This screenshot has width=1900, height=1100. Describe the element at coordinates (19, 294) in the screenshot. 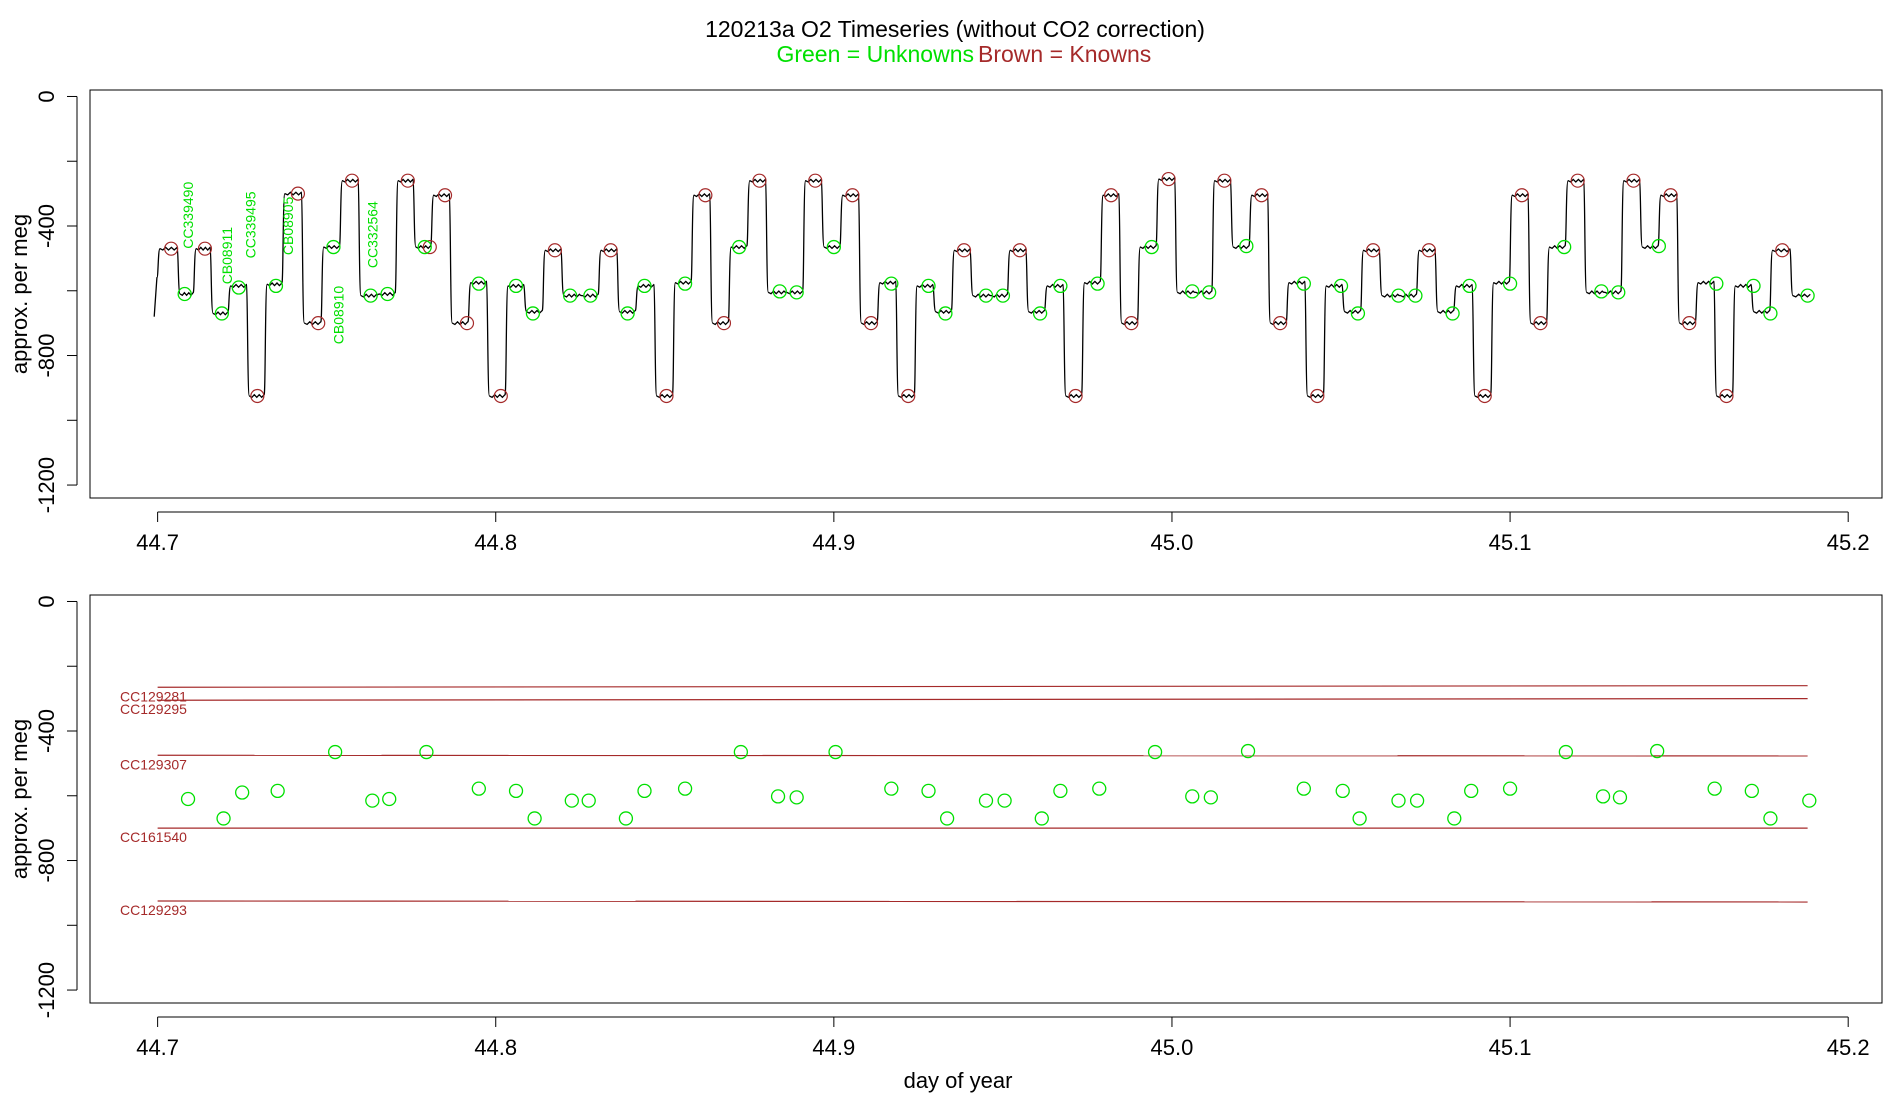

I see `y-axis-label: approx. per meg` at that location.